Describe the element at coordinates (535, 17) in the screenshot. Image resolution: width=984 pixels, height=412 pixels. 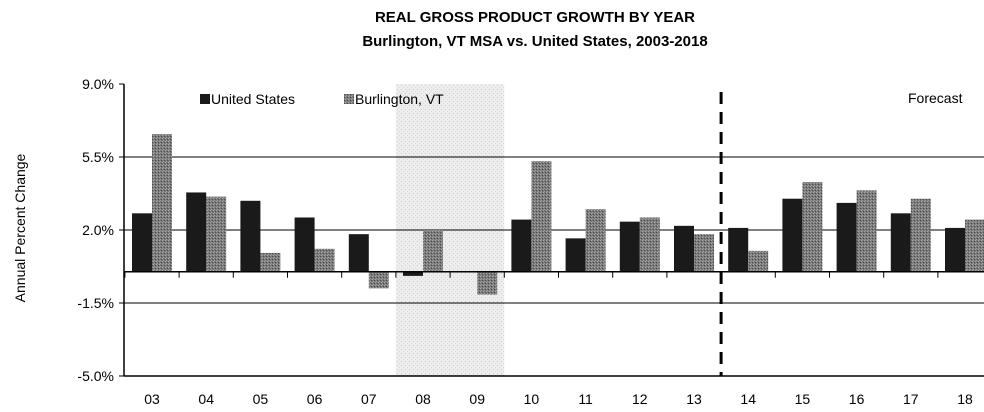
I see `chart-title: REAL GROSS PRODUCT GROWTH BY YEAR` at that location.